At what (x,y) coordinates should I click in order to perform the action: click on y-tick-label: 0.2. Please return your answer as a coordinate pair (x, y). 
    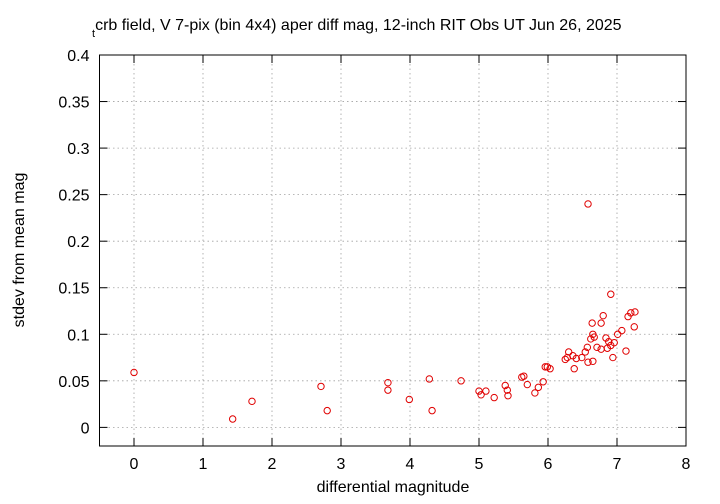
    Looking at the image, I should click on (78, 242).